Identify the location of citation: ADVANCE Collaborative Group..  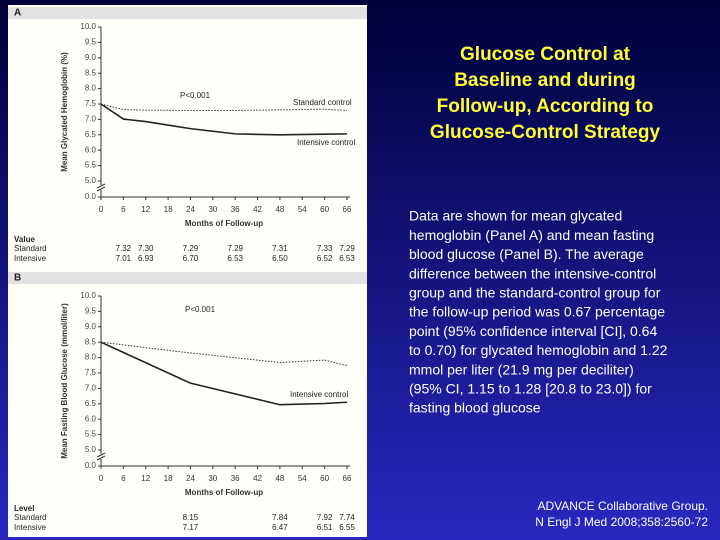
(622, 506).